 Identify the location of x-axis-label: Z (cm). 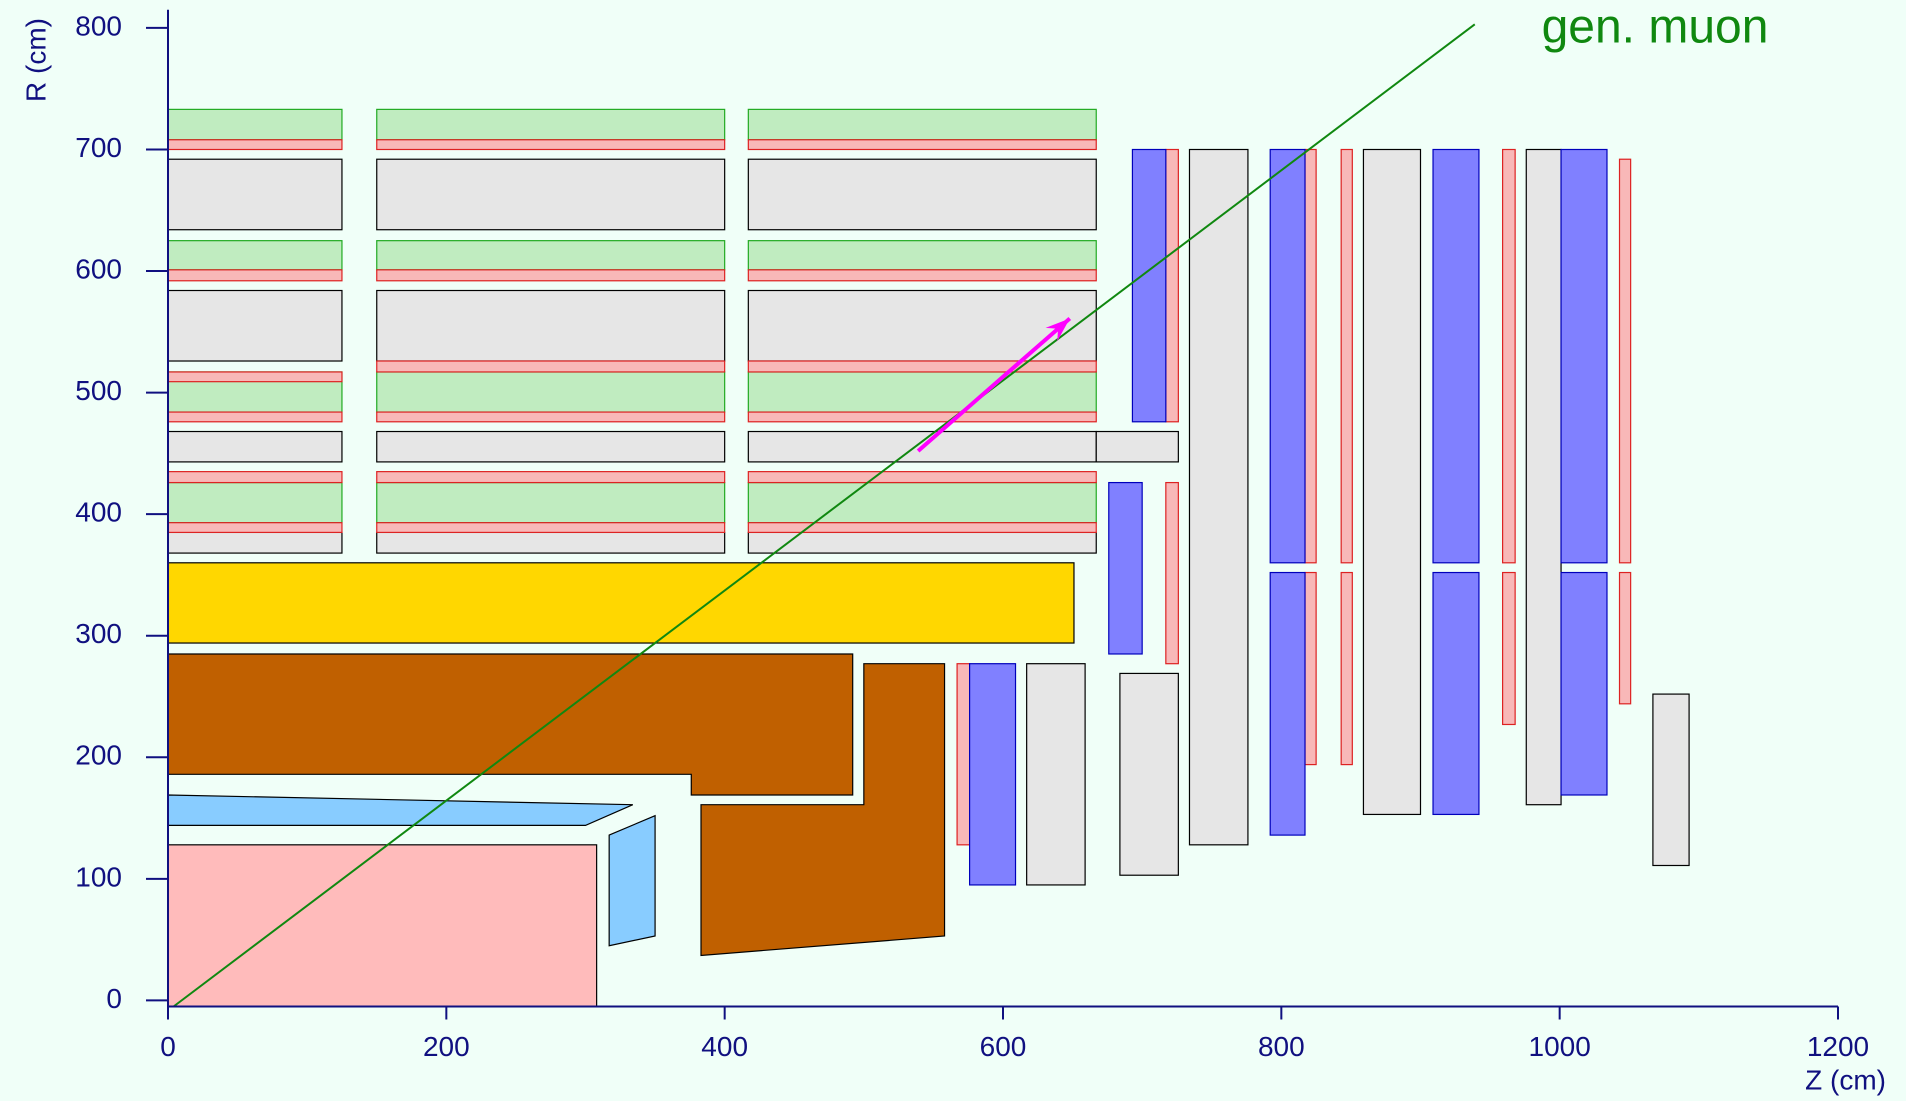
(1845, 1079).